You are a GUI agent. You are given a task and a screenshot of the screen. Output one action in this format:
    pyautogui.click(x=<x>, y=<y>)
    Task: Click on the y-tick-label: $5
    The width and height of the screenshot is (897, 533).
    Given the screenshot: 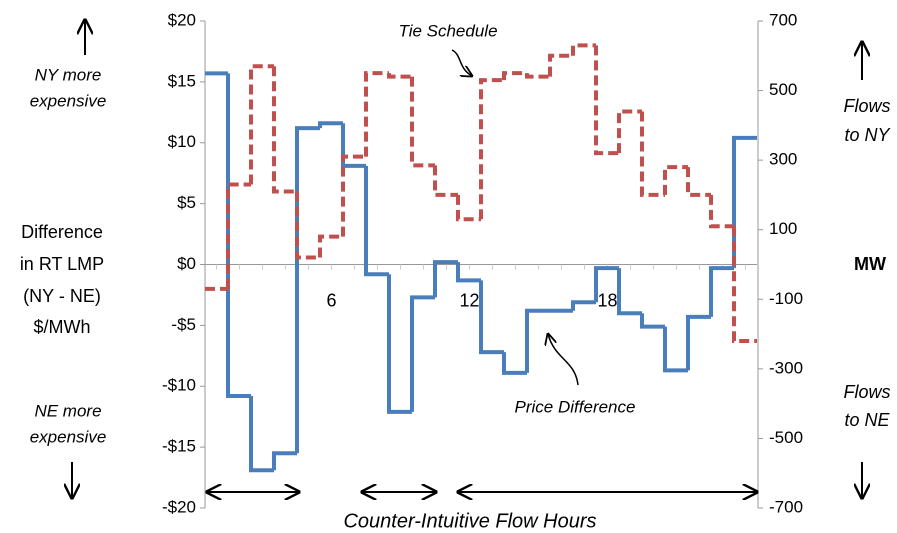 What is the action you would take?
    pyautogui.click(x=186, y=202)
    